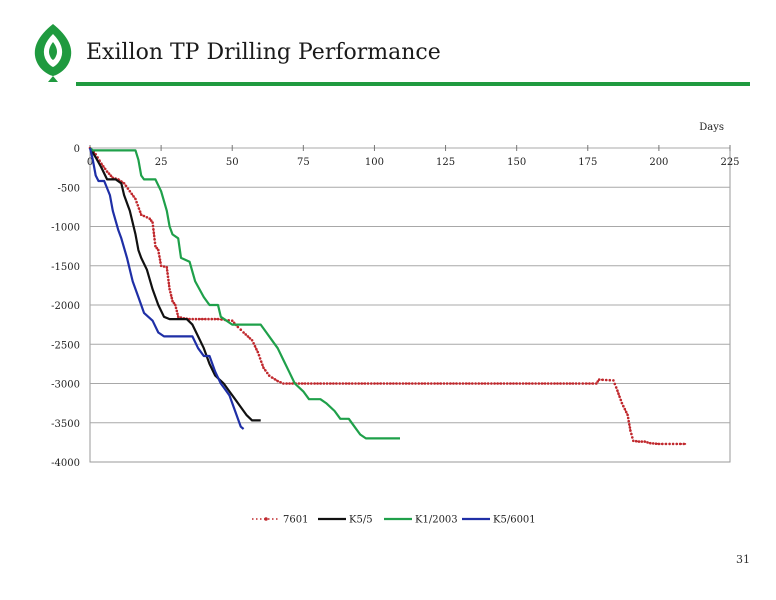 The image size is (776, 600). What do you see at coordinates (587, 162) in the screenshot?
I see `x-tick-label: 175` at bounding box center [587, 162].